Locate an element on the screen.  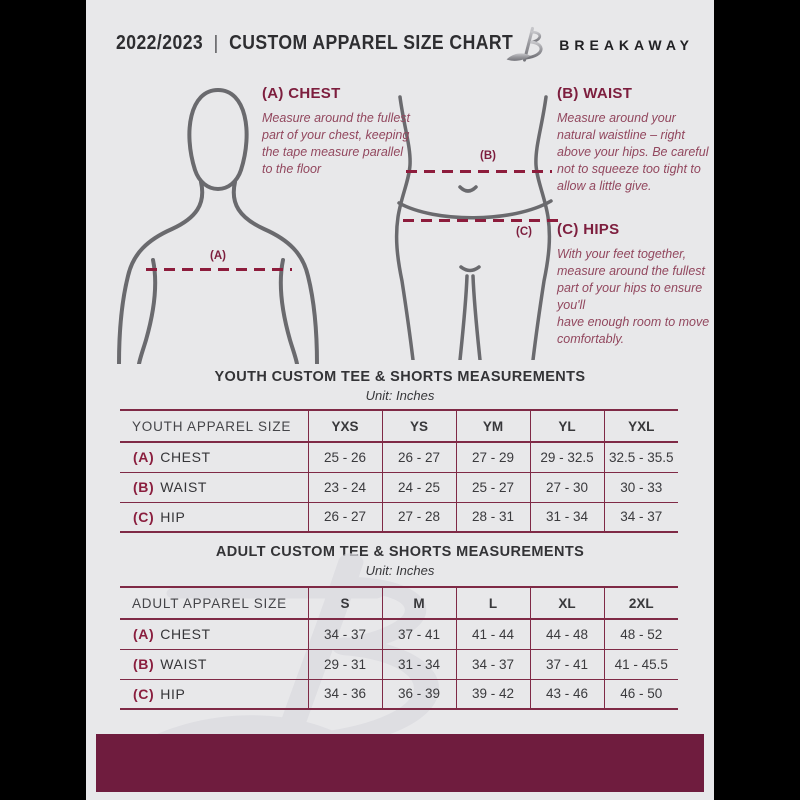
measurement-label-c: (C) is located at coordinates (524, 232).